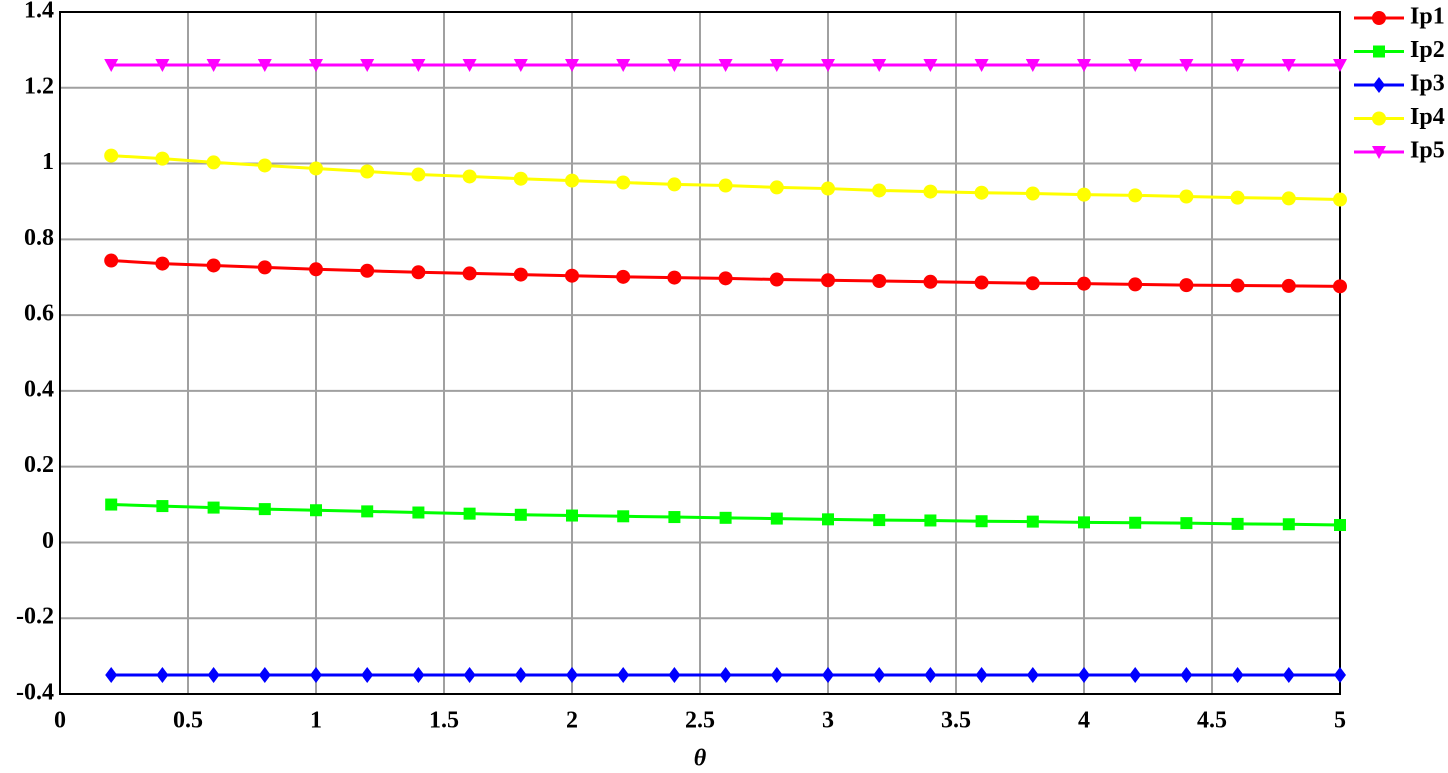  Describe the element at coordinates (60, 721) in the screenshot. I see `x-tick-label: 0` at that location.